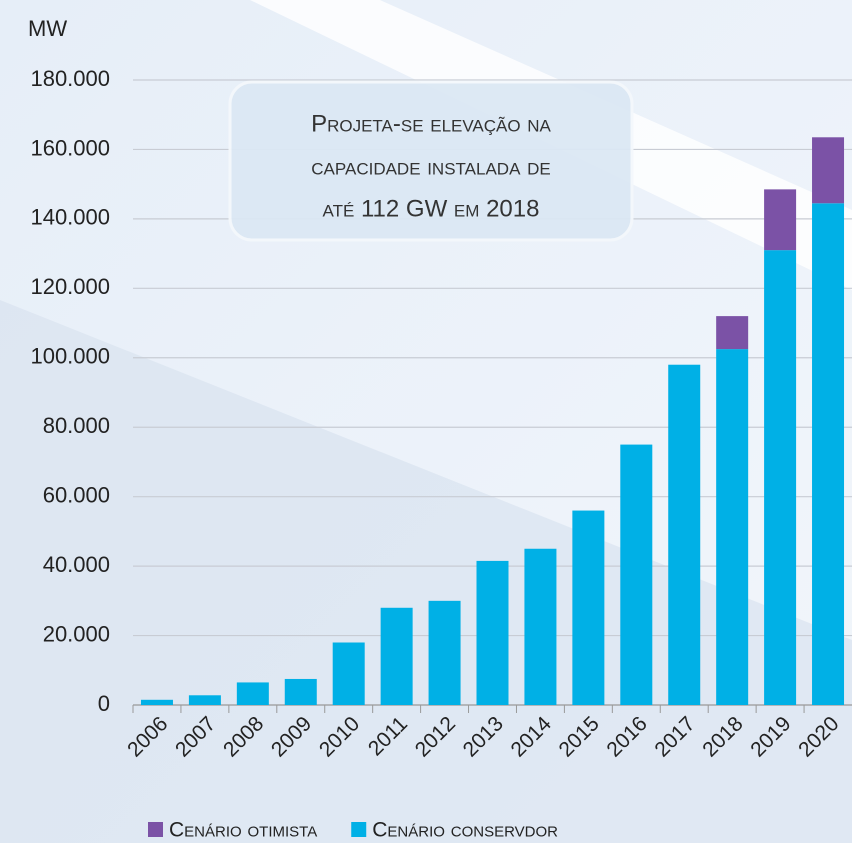 The width and height of the screenshot is (852, 848). I want to click on legend-label: Cenário conservdor, so click(465, 830).